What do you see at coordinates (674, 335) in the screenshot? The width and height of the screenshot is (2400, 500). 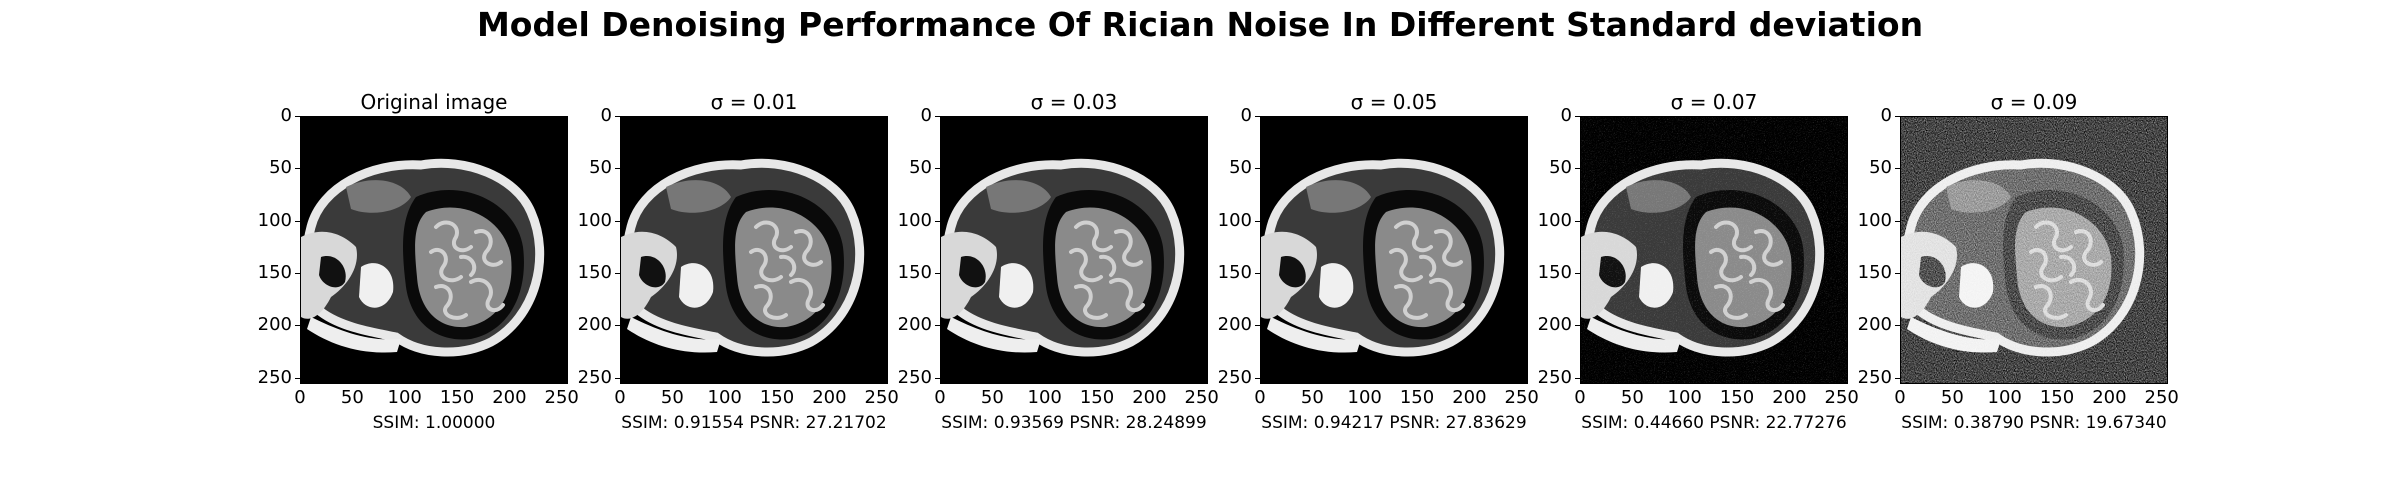 I see `jaw-bone` at bounding box center [674, 335].